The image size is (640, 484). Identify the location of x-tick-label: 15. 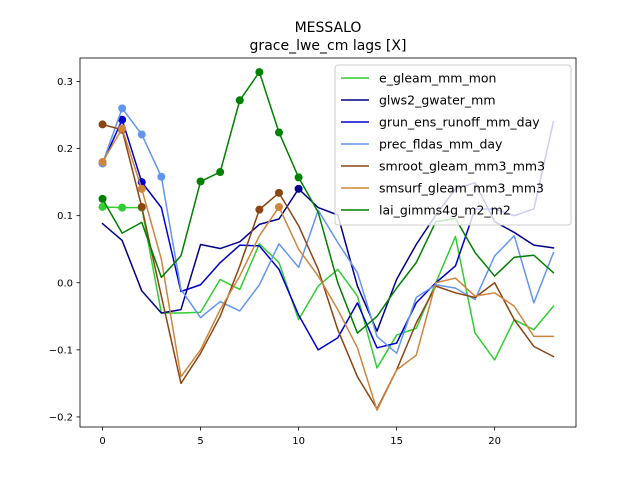
(396, 441).